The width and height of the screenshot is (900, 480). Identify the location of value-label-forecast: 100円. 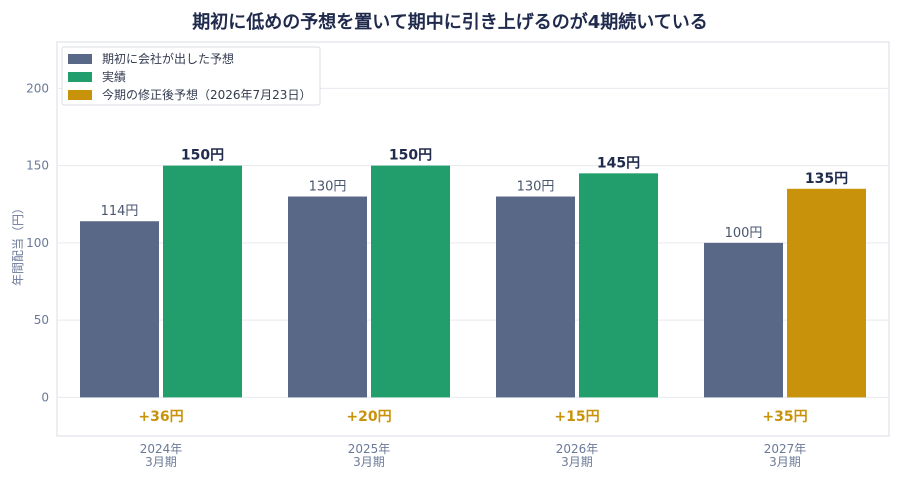
(744, 233).